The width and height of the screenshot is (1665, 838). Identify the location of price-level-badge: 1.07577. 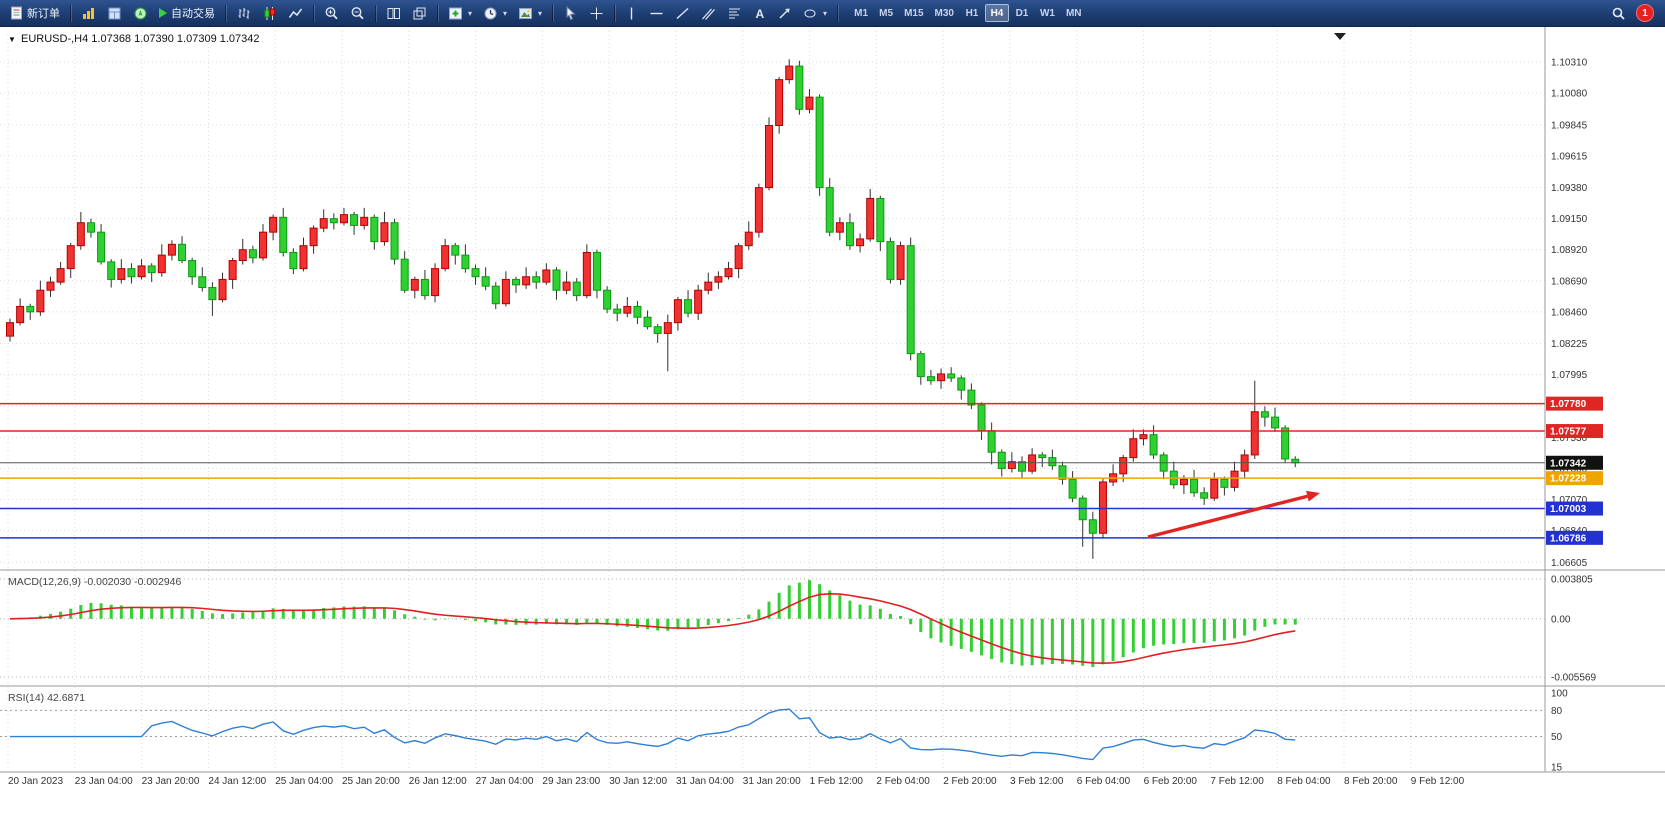
(1574, 431).